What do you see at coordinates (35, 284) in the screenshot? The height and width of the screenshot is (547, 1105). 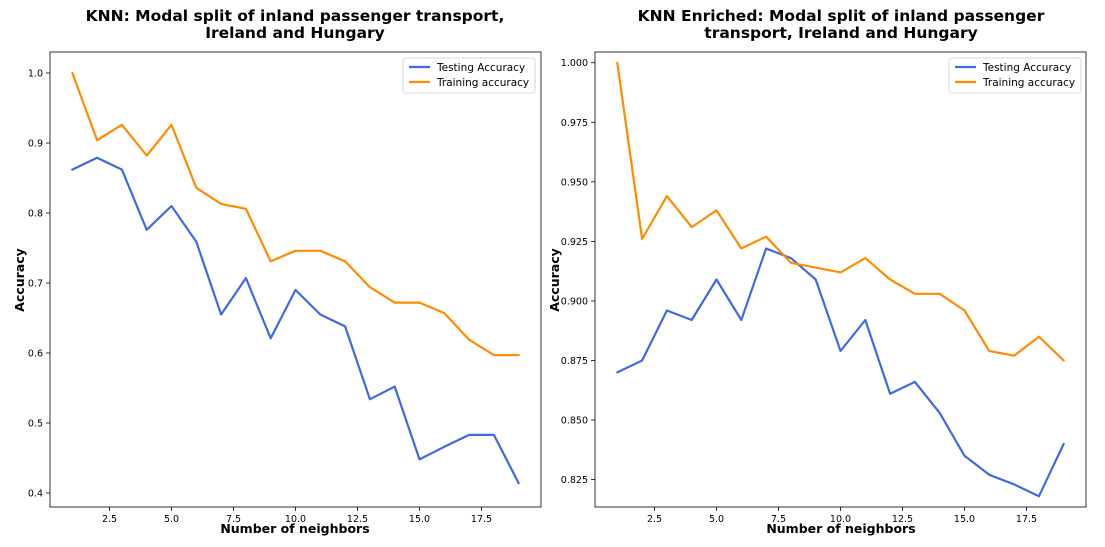 I see `y-tick-label: 0.7` at bounding box center [35, 284].